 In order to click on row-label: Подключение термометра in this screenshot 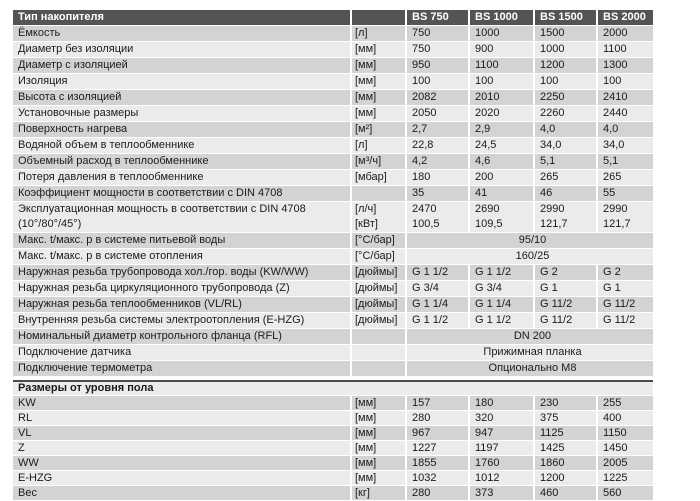, I will do `click(181, 368)`.